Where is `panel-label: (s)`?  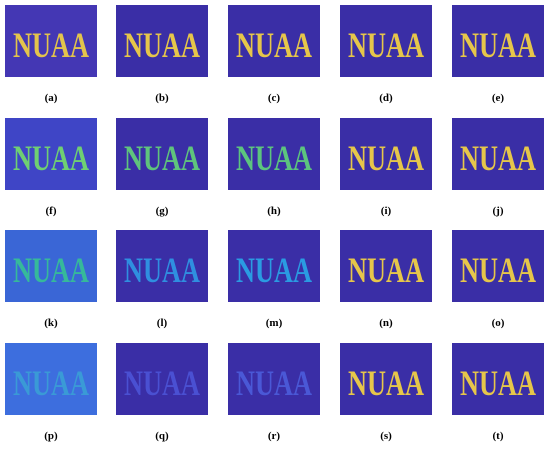 panel-label: (s) is located at coordinates (386, 436).